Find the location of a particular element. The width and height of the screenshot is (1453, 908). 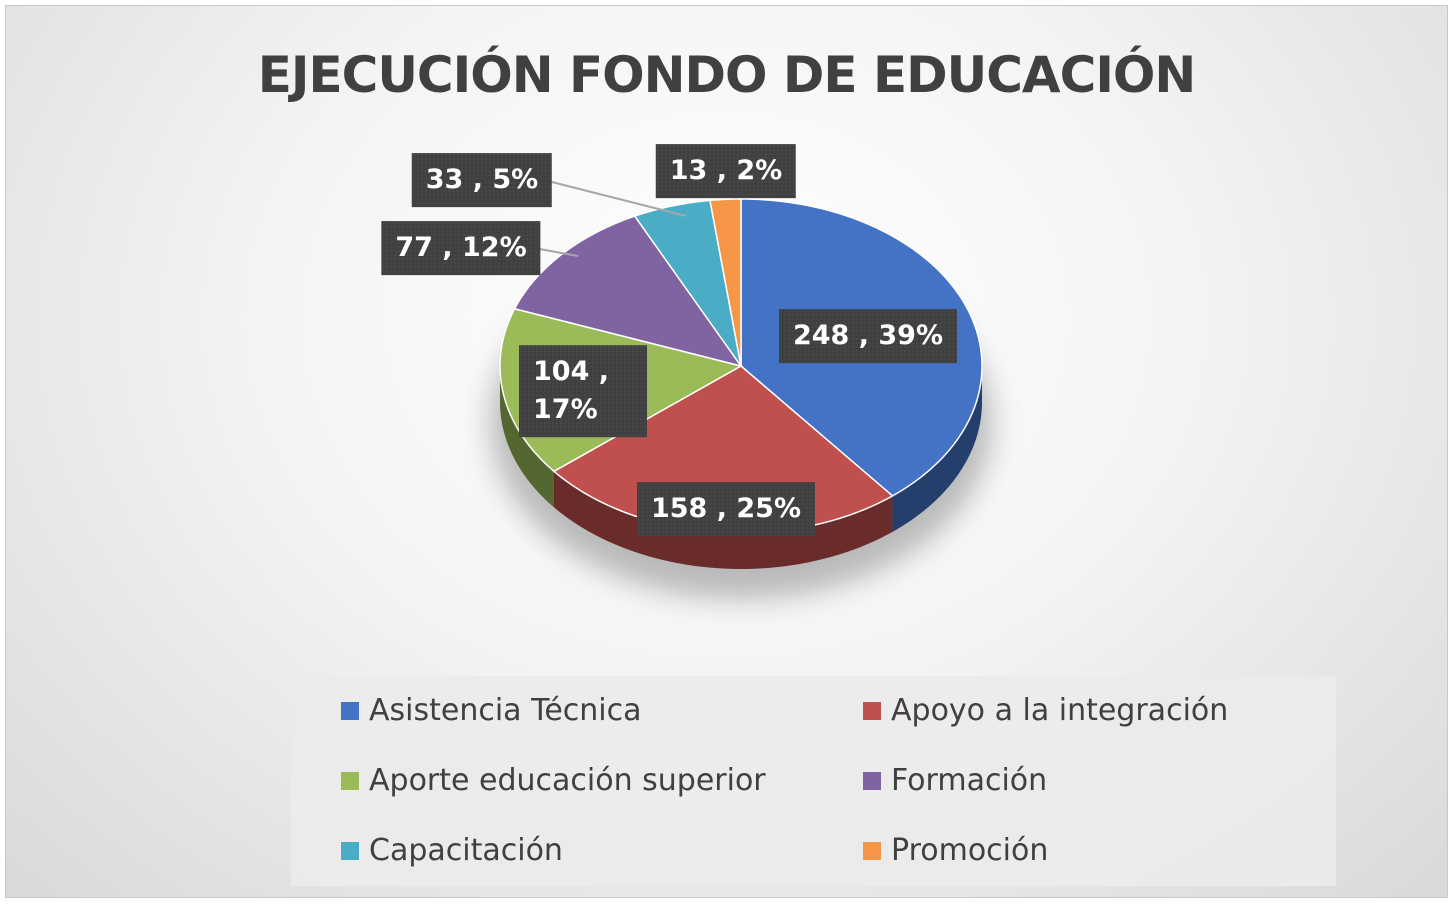

legend-item: Formación is located at coordinates (955, 780).